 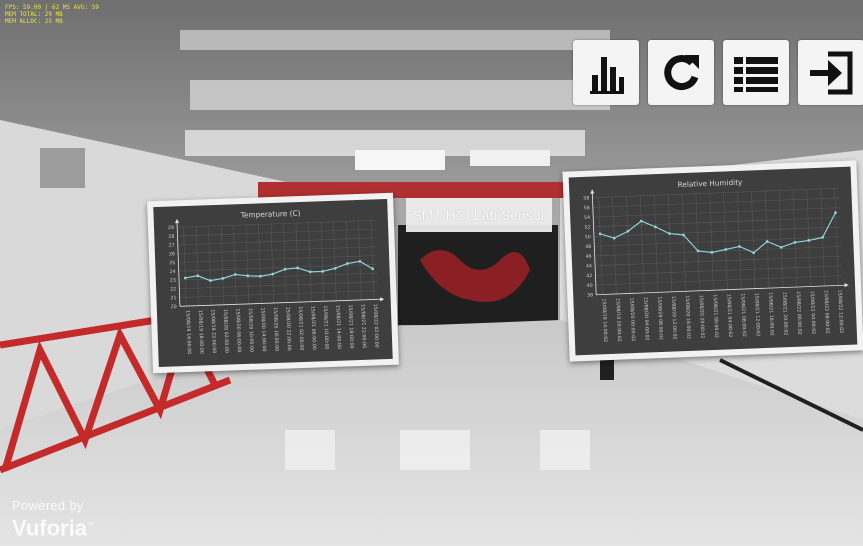 What do you see at coordinates (173, 281) in the screenshot?
I see `y-tick-label: 23` at bounding box center [173, 281].